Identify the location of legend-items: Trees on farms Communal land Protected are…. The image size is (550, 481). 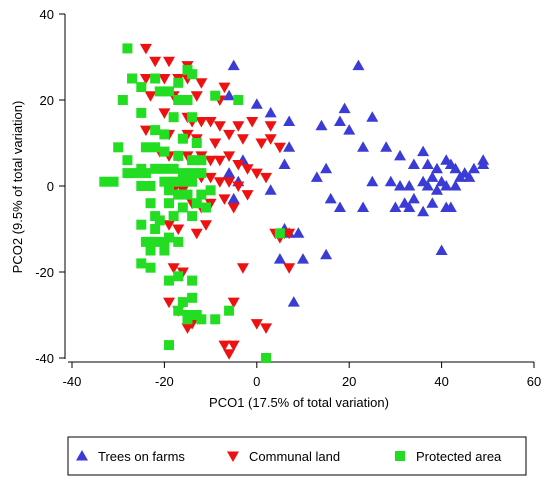
(289, 456).